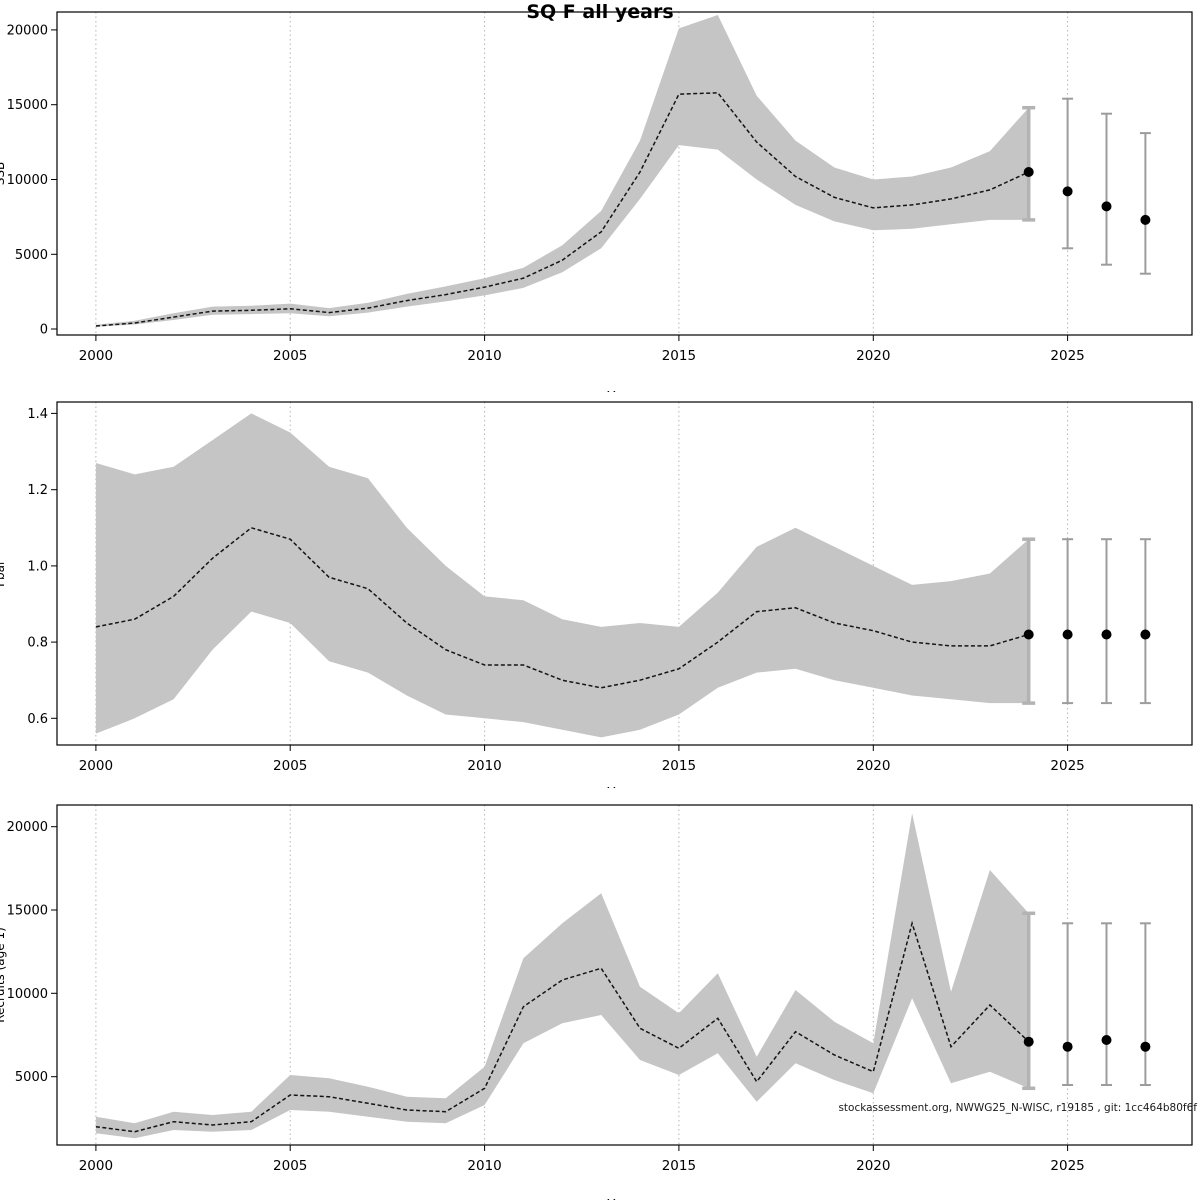 The width and height of the screenshot is (1200, 1200). What do you see at coordinates (37, 490) in the screenshot?
I see `y-axis-tick-label: 1.2` at bounding box center [37, 490].